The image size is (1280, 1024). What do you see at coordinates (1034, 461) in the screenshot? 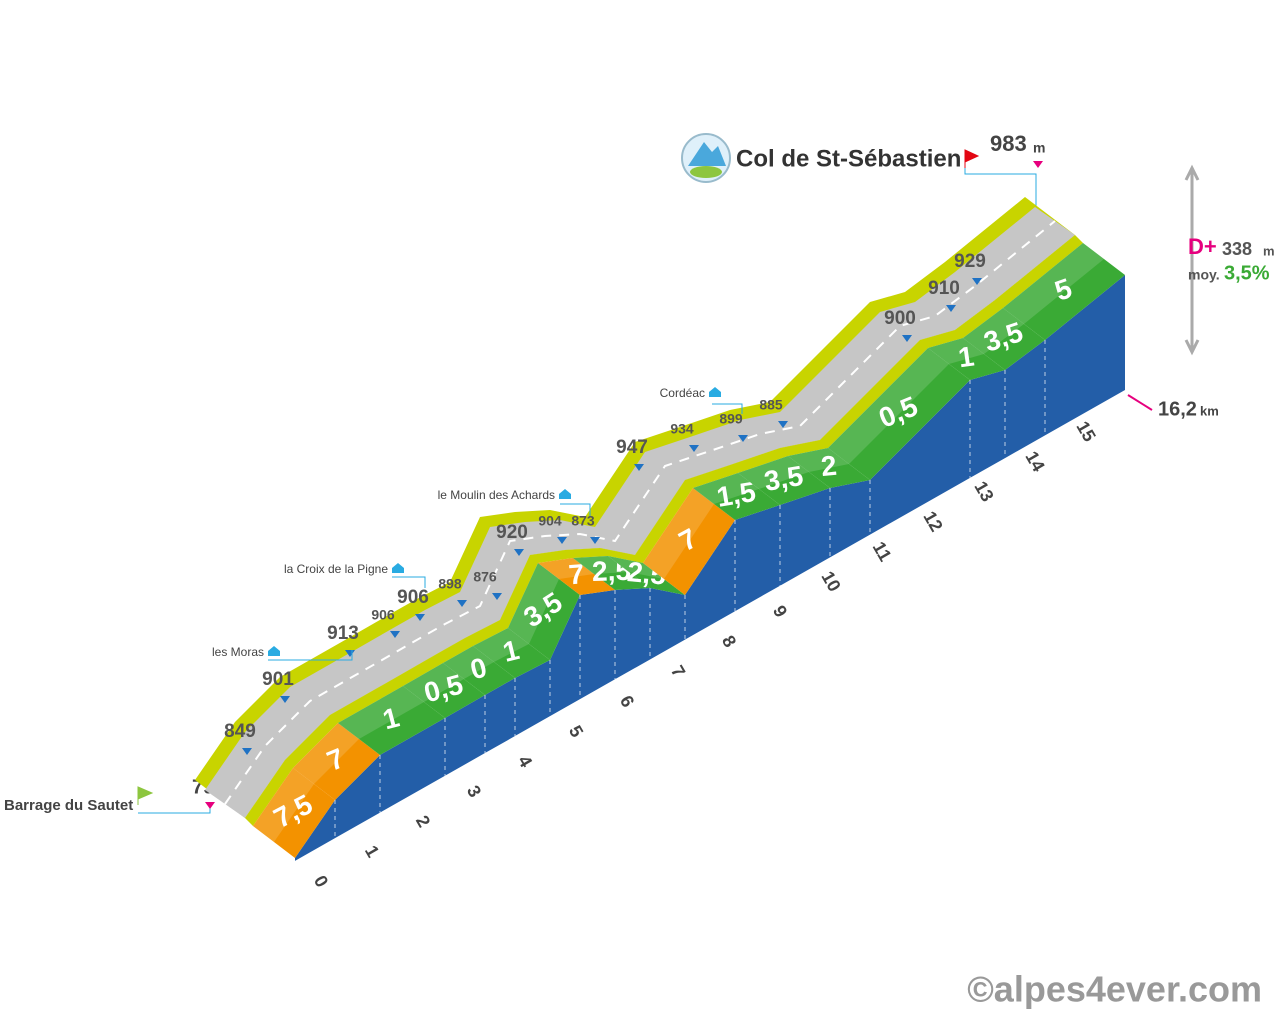
I see `km-tick-label: 14` at bounding box center [1034, 461].